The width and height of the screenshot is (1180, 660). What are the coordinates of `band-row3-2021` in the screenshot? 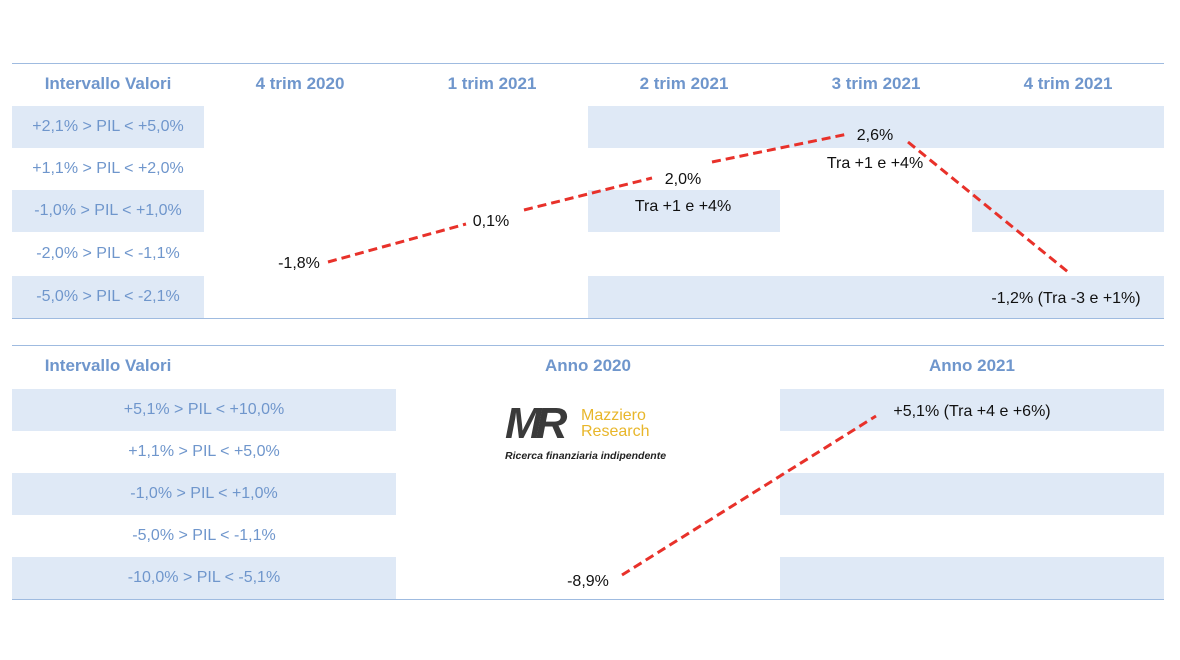 It's located at (972, 494).